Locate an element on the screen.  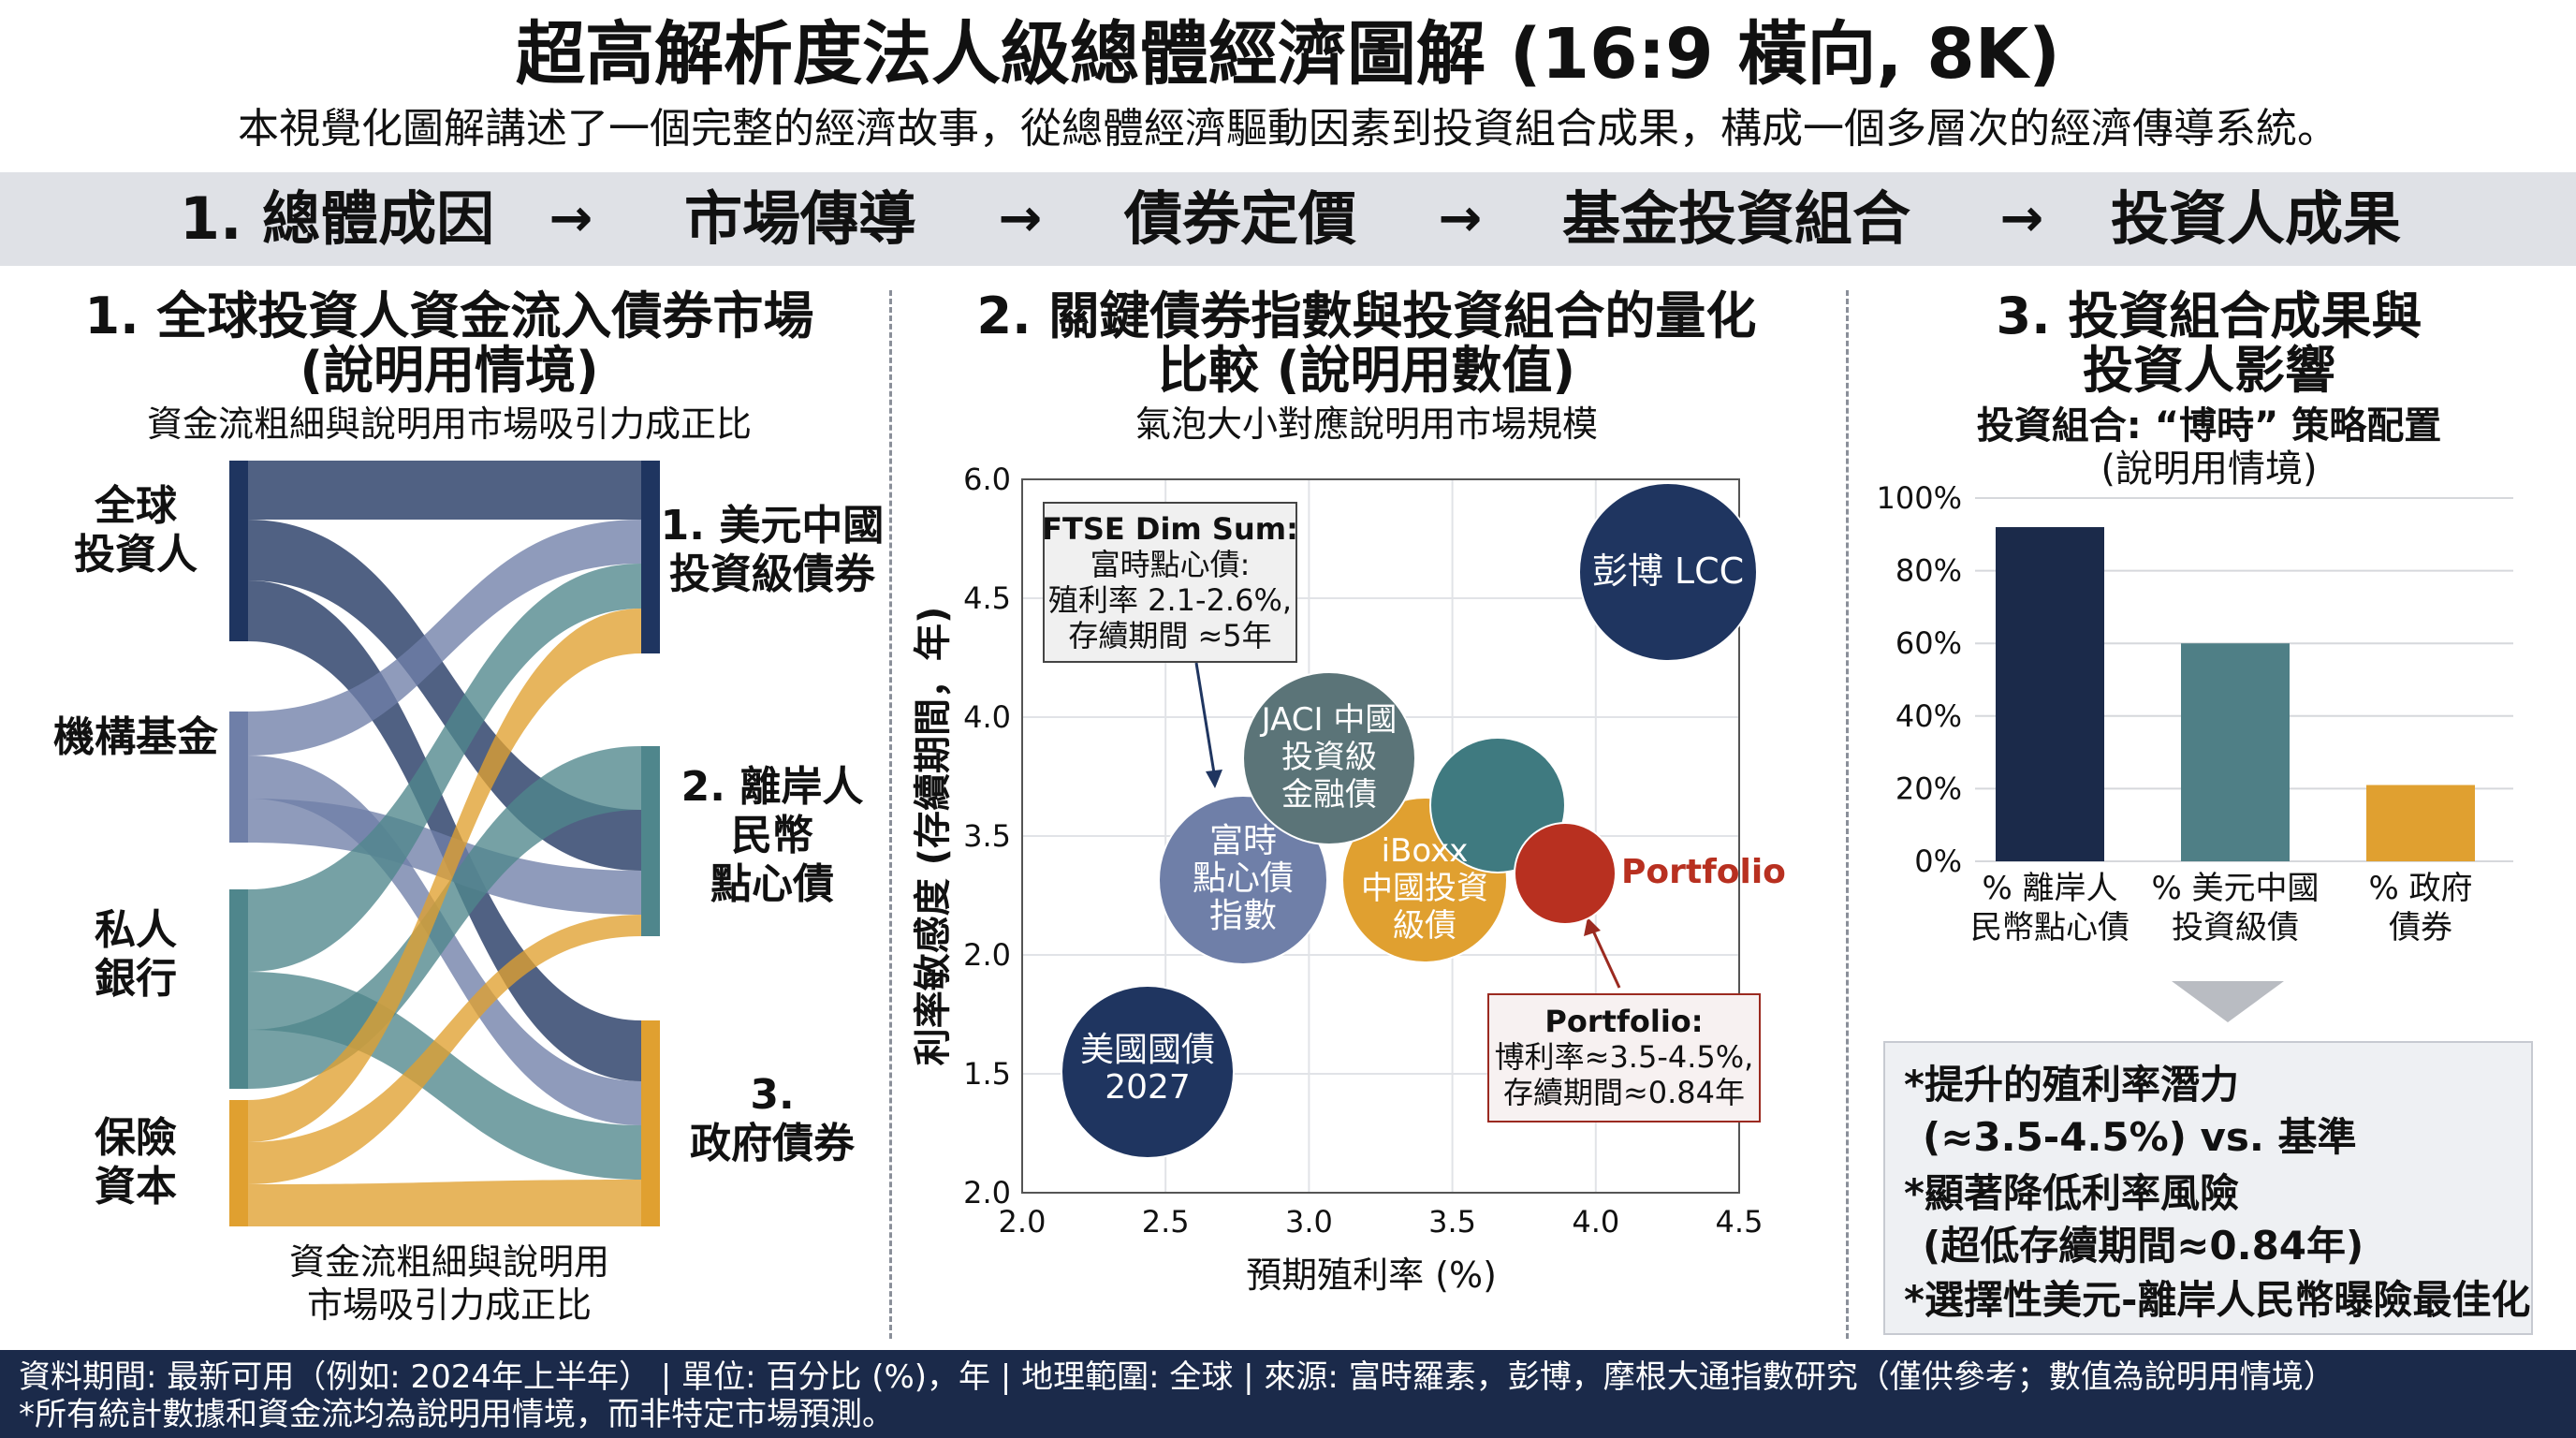
bar-subtitle-line1: 投資組合: “博時” 策略配置 is located at coordinates (2209, 426).